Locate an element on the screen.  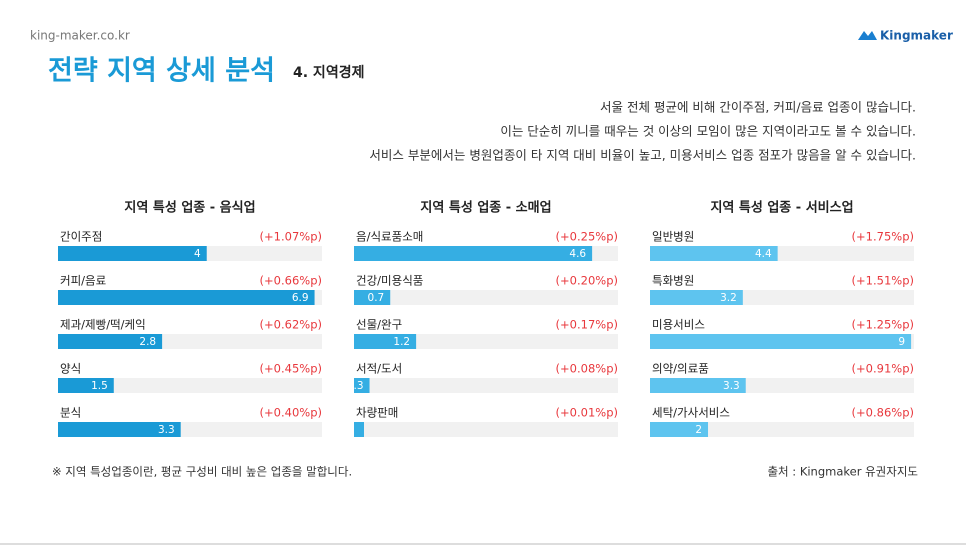
category-label: 음/식료품소매 is located at coordinates (389, 237).